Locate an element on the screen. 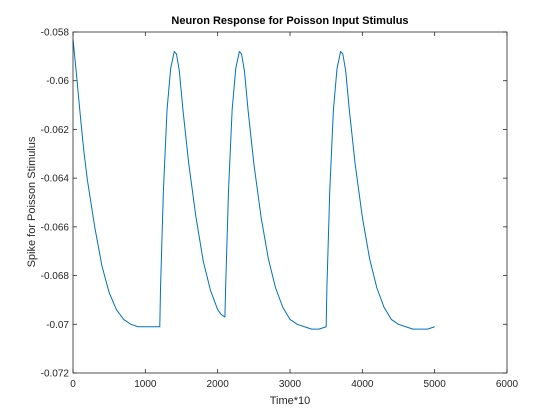  y-tick-label: -0.062 is located at coordinates (55, 130).